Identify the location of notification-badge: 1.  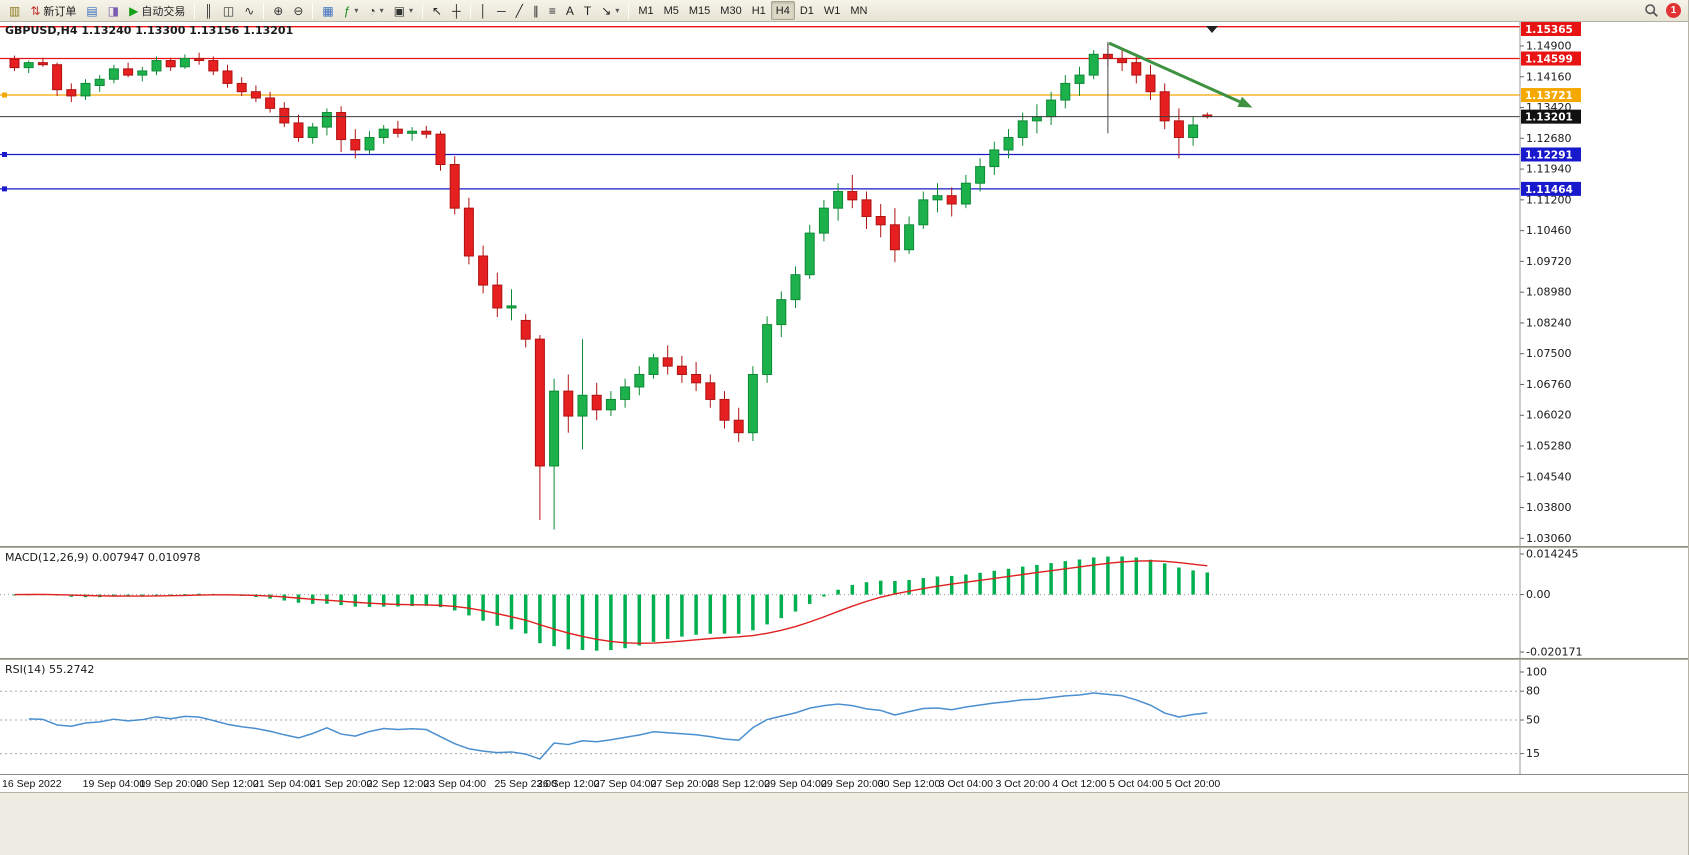
(1673, 10).